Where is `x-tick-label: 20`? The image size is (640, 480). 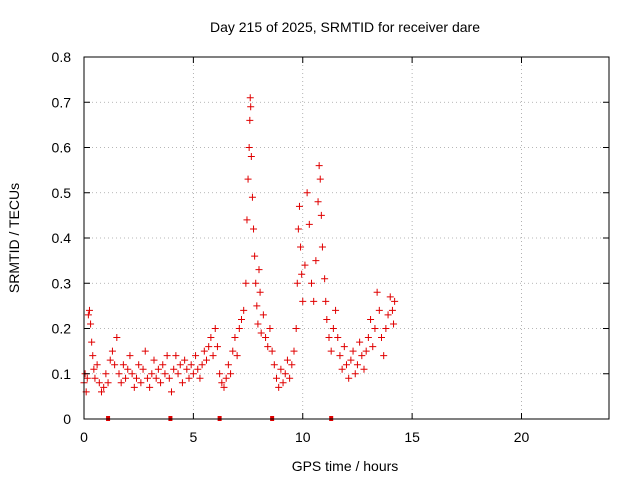
x-tick-label: 20 is located at coordinates (522, 437).